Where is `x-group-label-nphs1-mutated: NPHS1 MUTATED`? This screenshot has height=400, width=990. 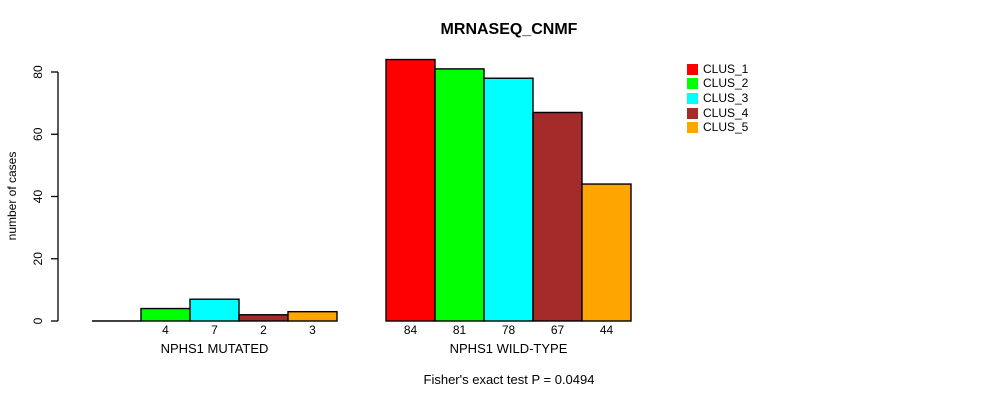 x-group-label-nphs1-mutated: NPHS1 MUTATED is located at coordinates (215, 348).